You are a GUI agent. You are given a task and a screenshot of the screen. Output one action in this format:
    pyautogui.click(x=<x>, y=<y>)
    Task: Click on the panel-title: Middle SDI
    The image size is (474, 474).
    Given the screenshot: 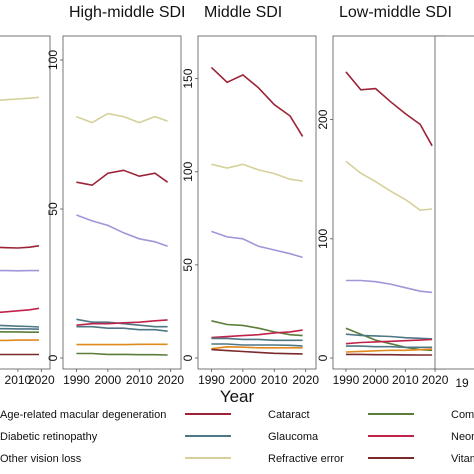 What is the action you would take?
    pyautogui.click(x=243, y=12)
    